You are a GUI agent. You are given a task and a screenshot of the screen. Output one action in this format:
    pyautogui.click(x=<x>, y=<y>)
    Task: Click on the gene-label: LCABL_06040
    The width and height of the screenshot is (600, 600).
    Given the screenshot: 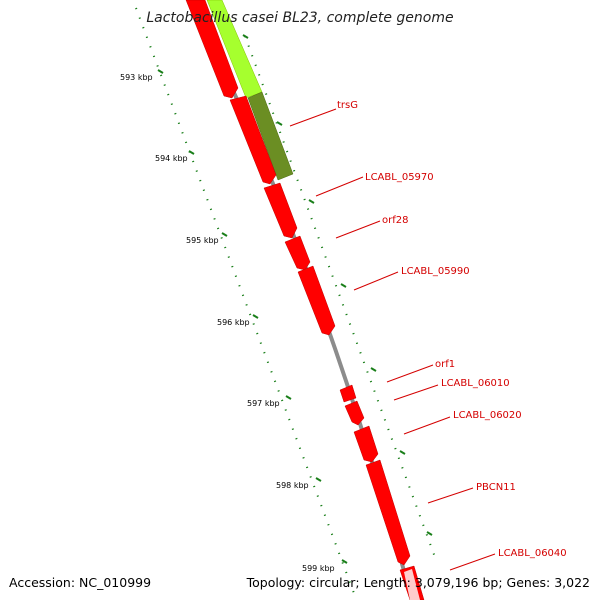 What is the action you would take?
    pyautogui.click(x=532, y=553)
    